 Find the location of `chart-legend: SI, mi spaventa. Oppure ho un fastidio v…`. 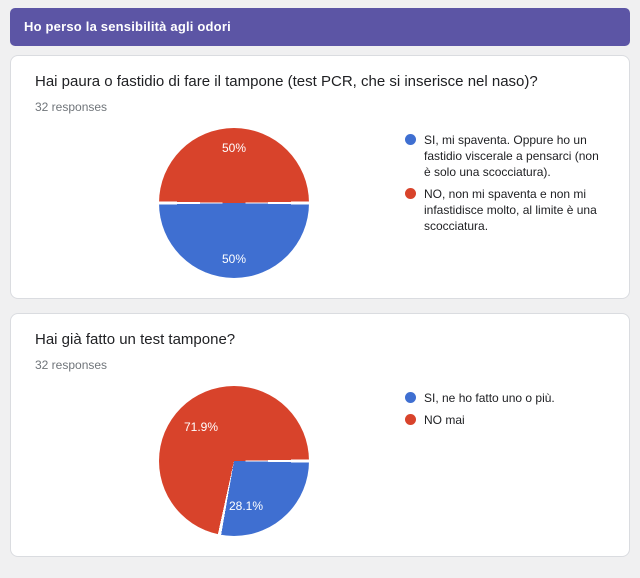

chart-legend: SI, mi spaventa. Oppure ho un fastidio v… is located at coordinates (505, 186).